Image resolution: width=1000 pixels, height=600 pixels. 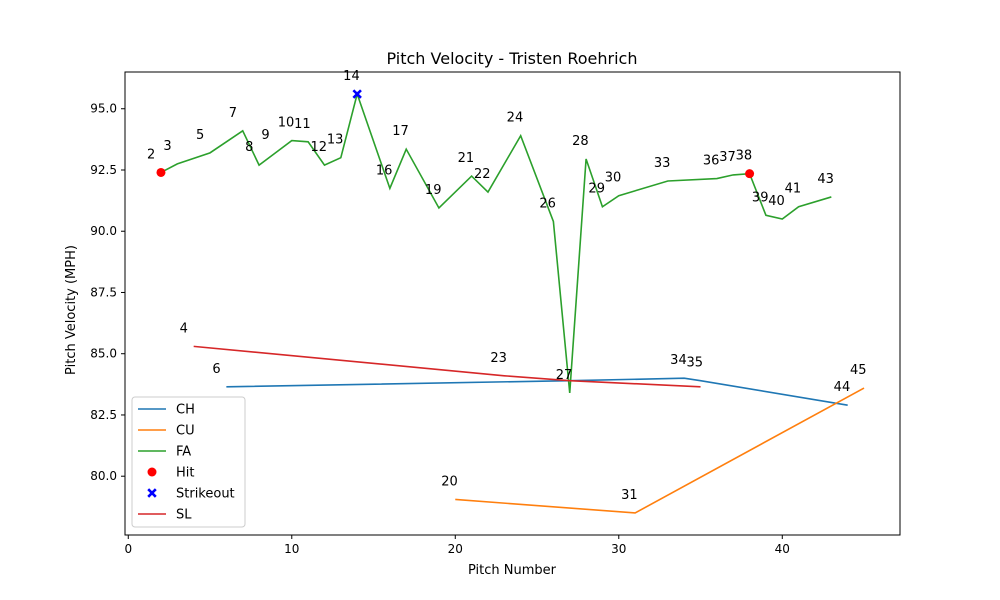 What do you see at coordinates (318, 147) in the screenshot?
I see `pitch-number-label: 12` at bounding box center [318, 147].